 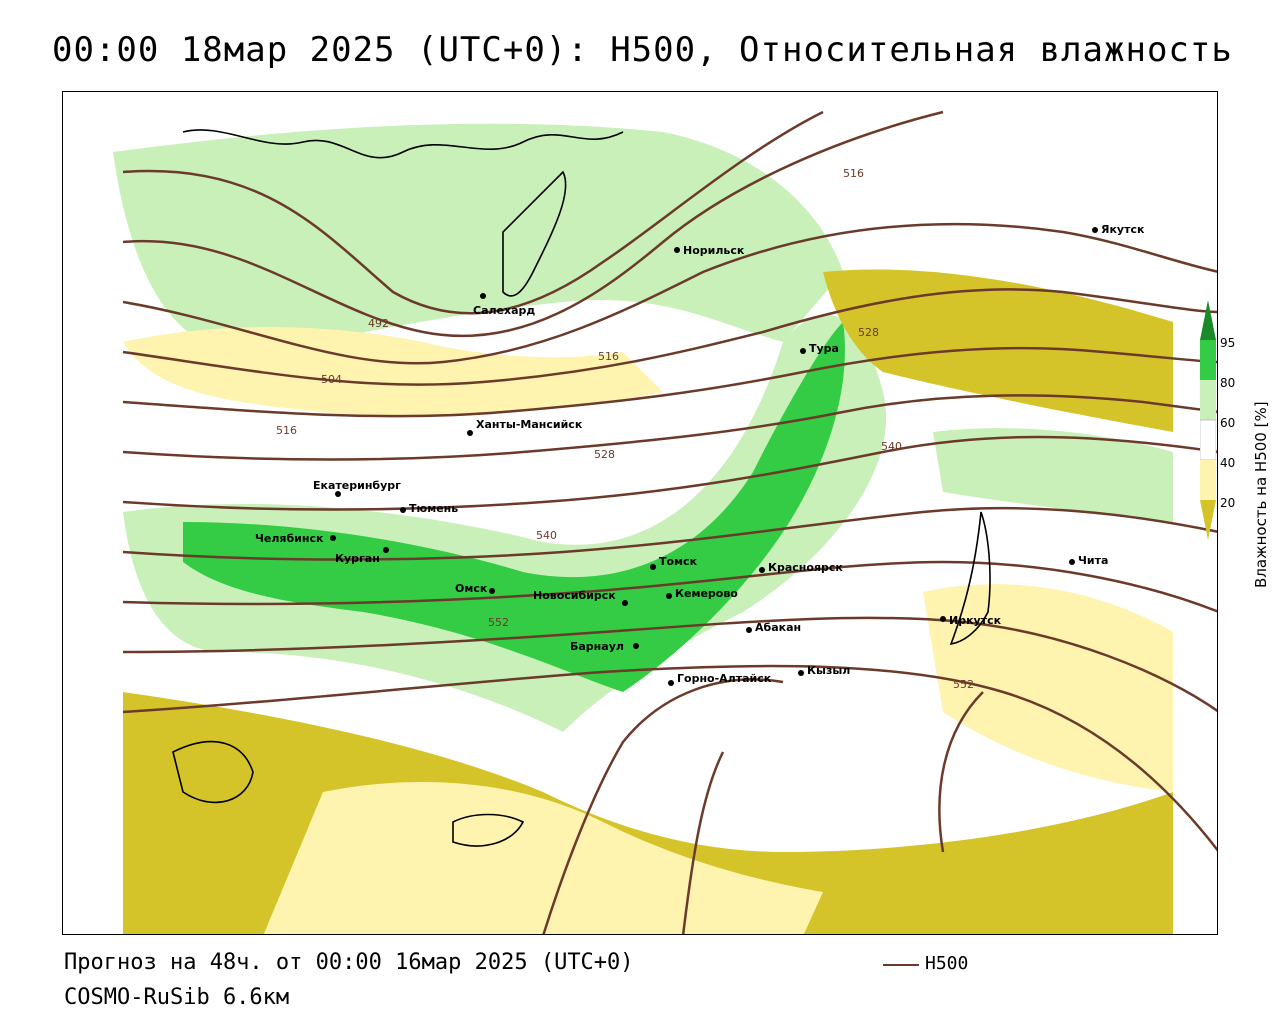 I want to click on city-marker: Курган, so click(x=362, y=556).